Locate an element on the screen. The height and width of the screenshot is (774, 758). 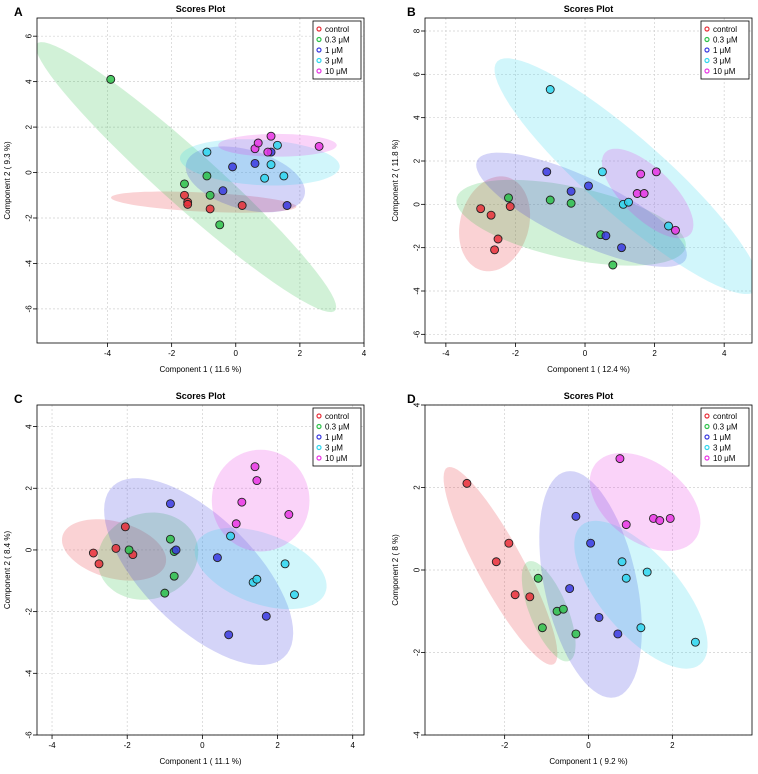
x-tick-label: 2 is located at coordinates (672, 745).